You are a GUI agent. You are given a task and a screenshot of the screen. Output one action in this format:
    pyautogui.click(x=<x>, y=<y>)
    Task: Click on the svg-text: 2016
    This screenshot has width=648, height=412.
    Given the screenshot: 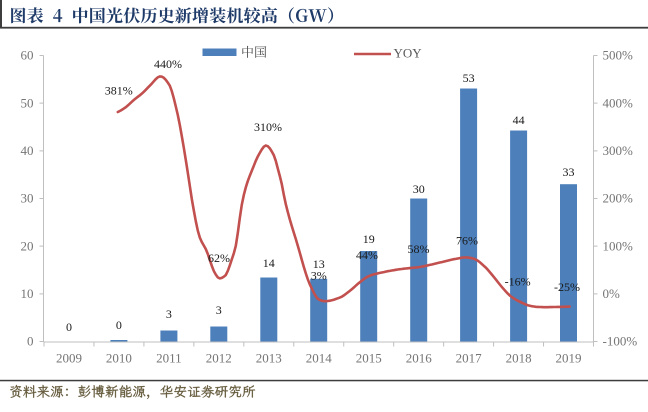 What is the action you would take?
    pyautogui.click(x=419, y=358)
    